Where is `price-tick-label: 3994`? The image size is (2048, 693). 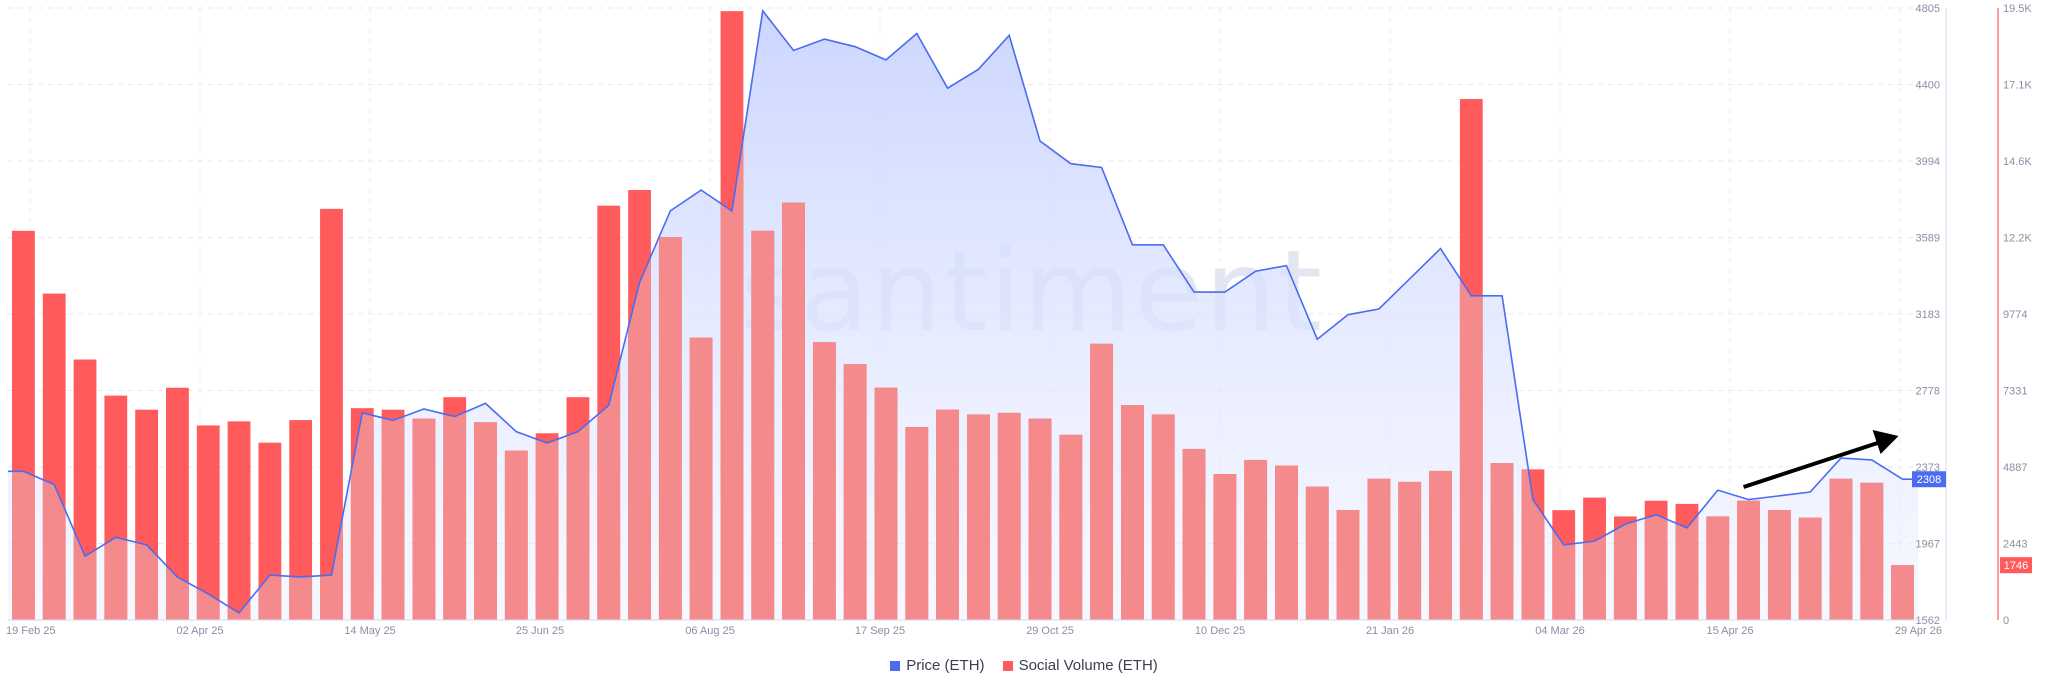 price-tick-label: 3994 is located at coordinates (1928, 162).